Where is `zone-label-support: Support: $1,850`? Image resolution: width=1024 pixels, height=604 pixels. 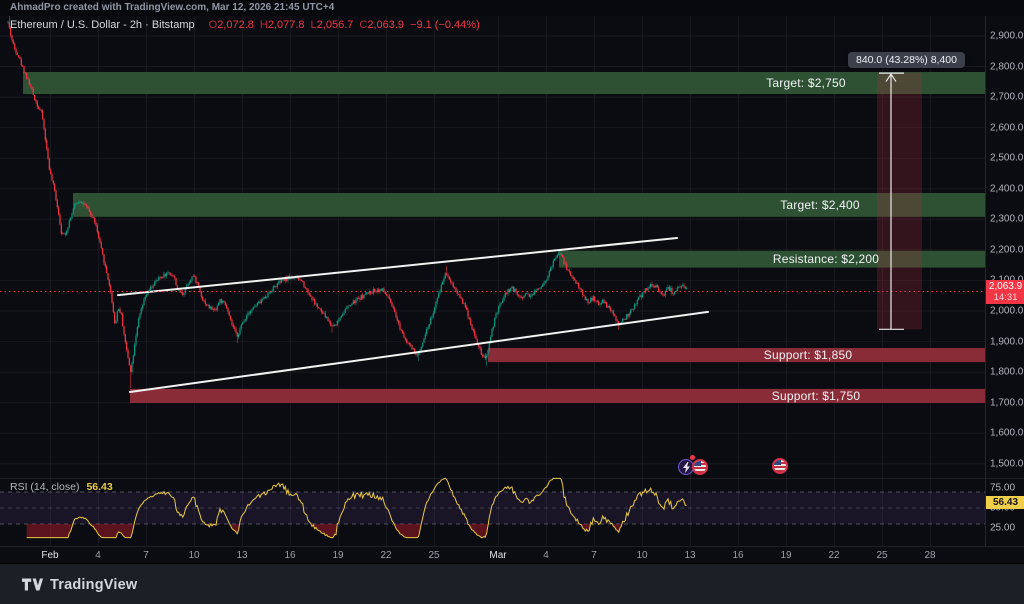 zone-label-support: Support: $1,850 is located at coordinates (808, 355).